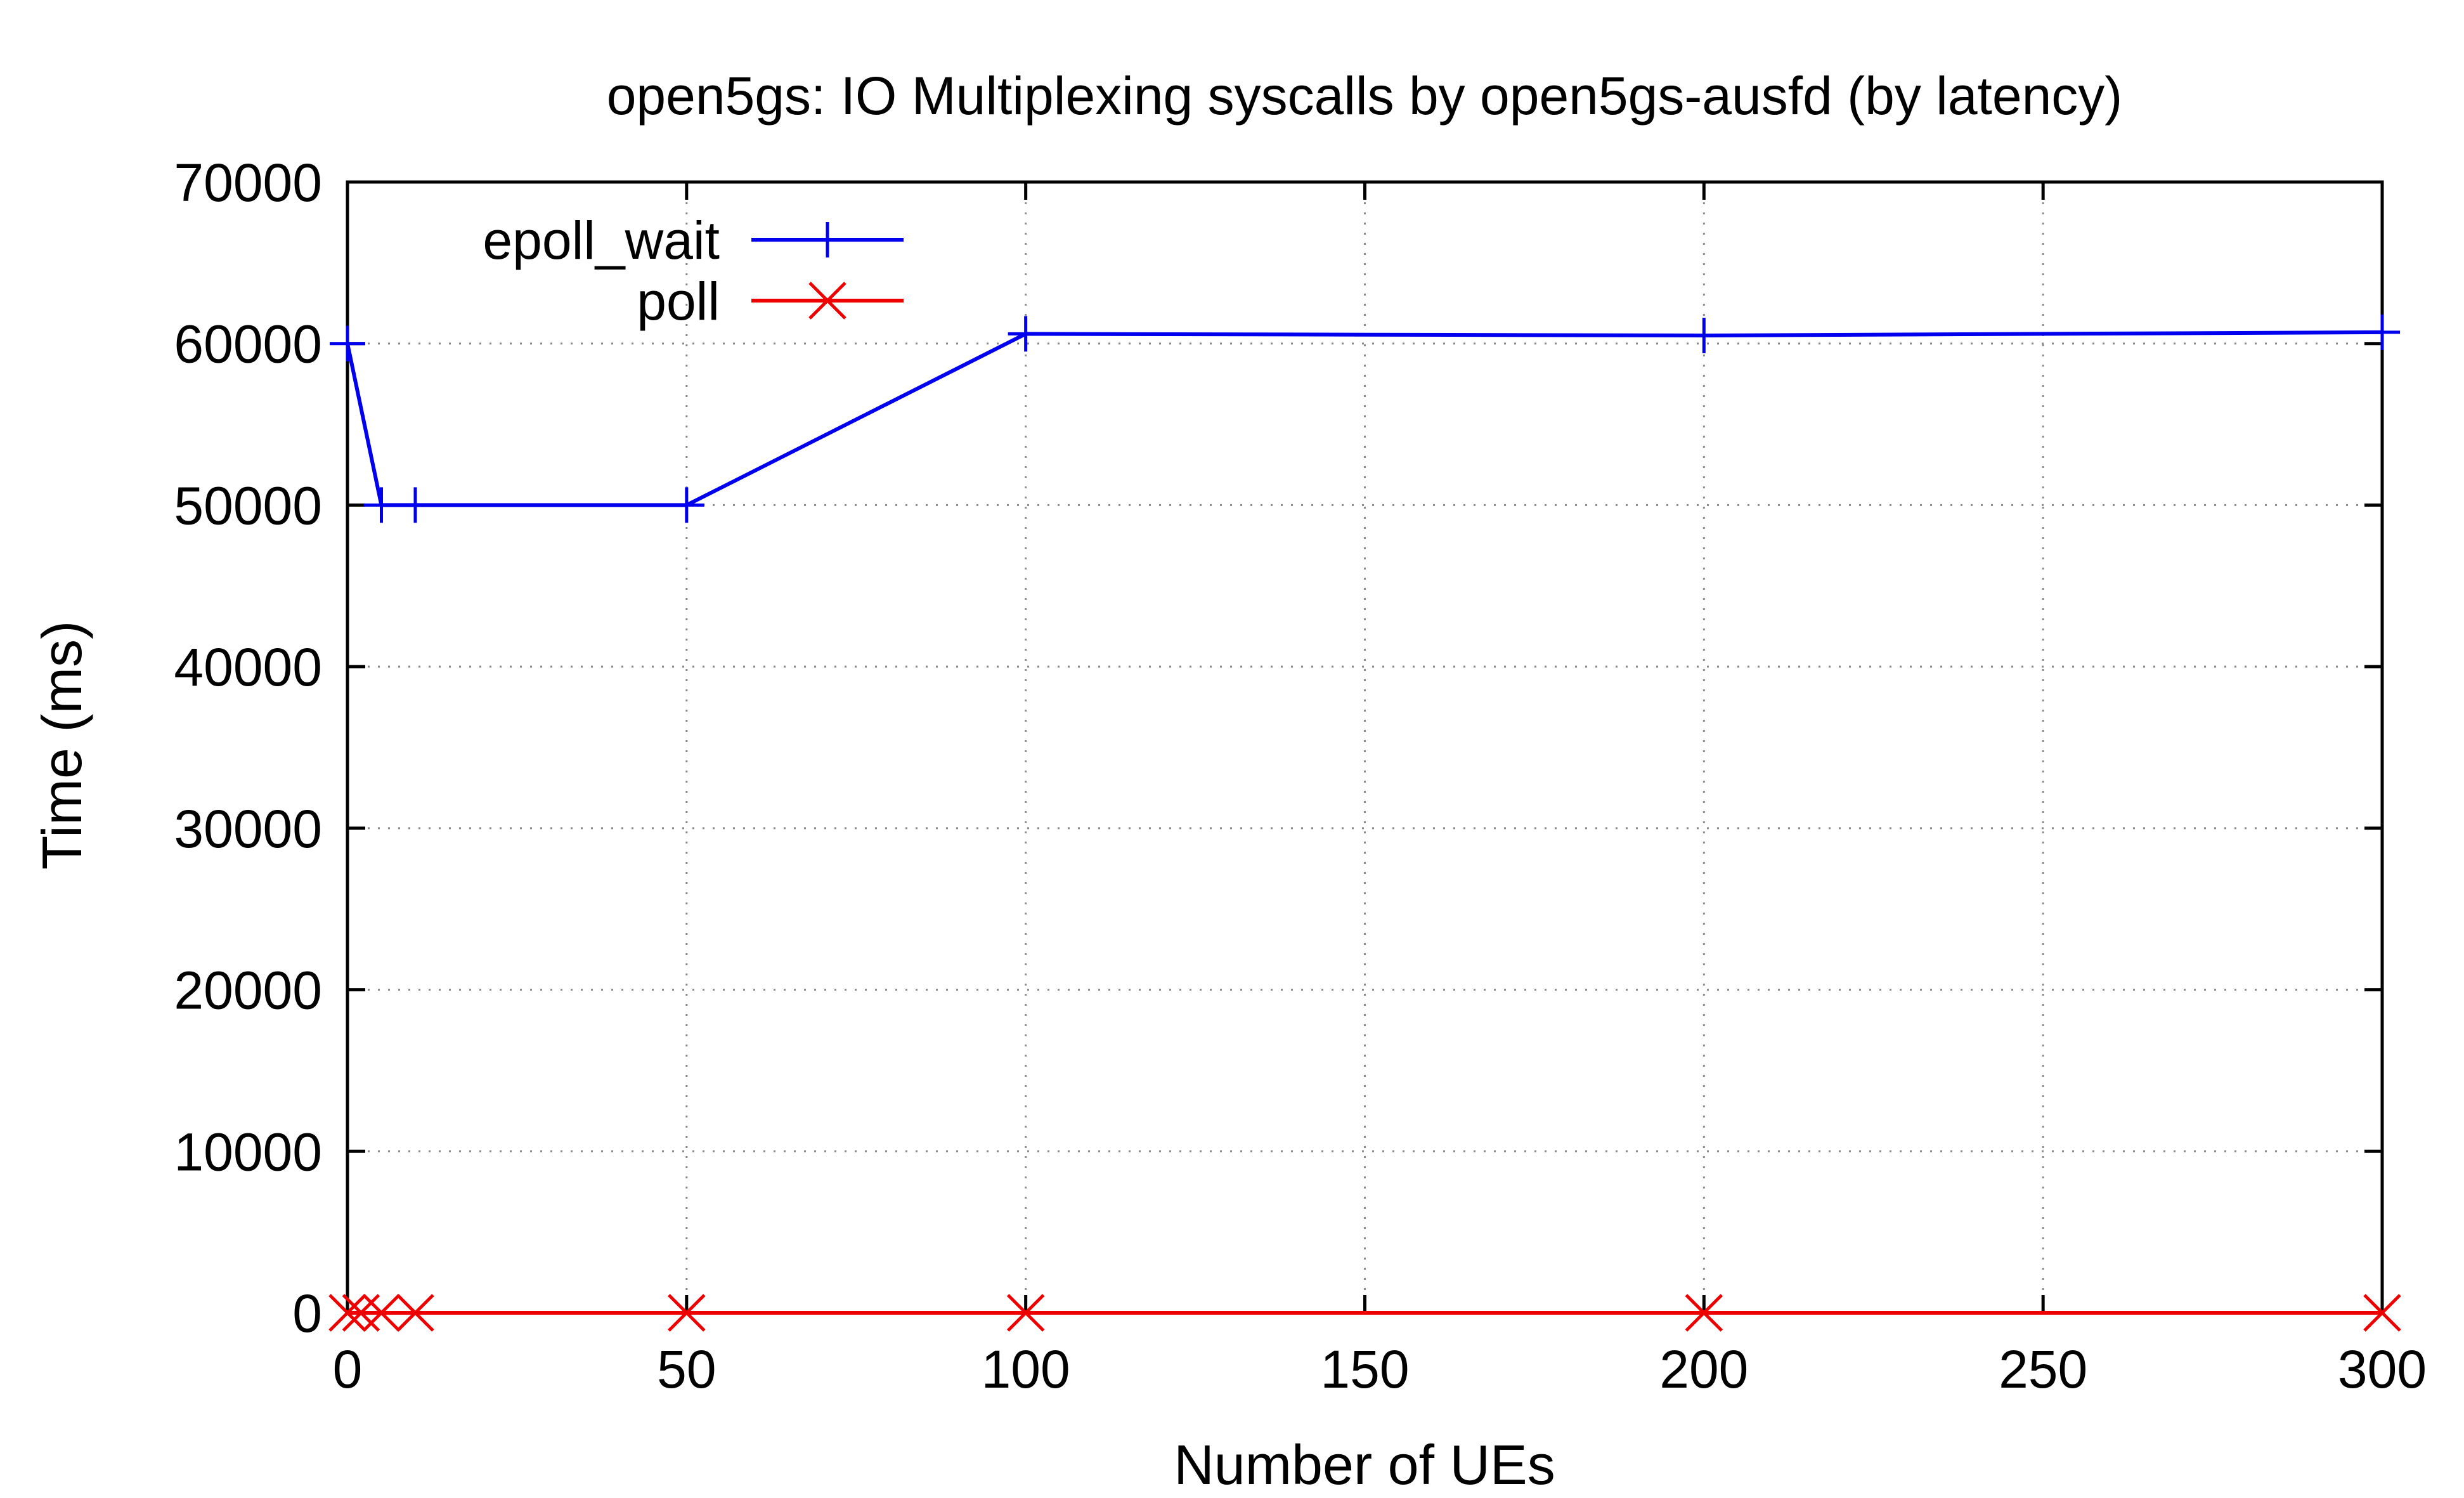 The width and height of the screenshot is (2464, 1498). I want to click on x-tick-label: 250, so click(2043, 1369).